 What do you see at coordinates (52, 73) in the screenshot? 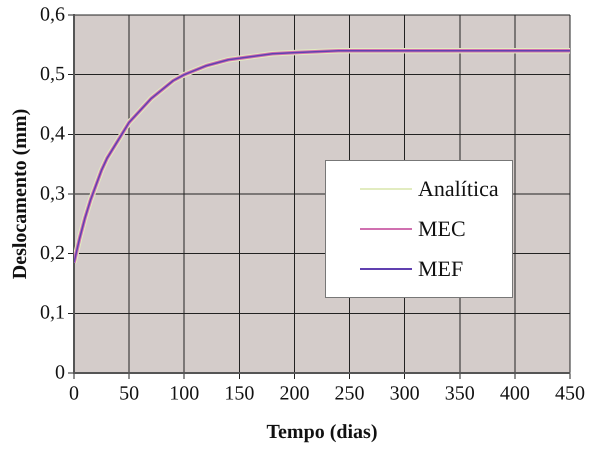
I see `y-tick-label: 0,5` at bounding box center [52, 73].